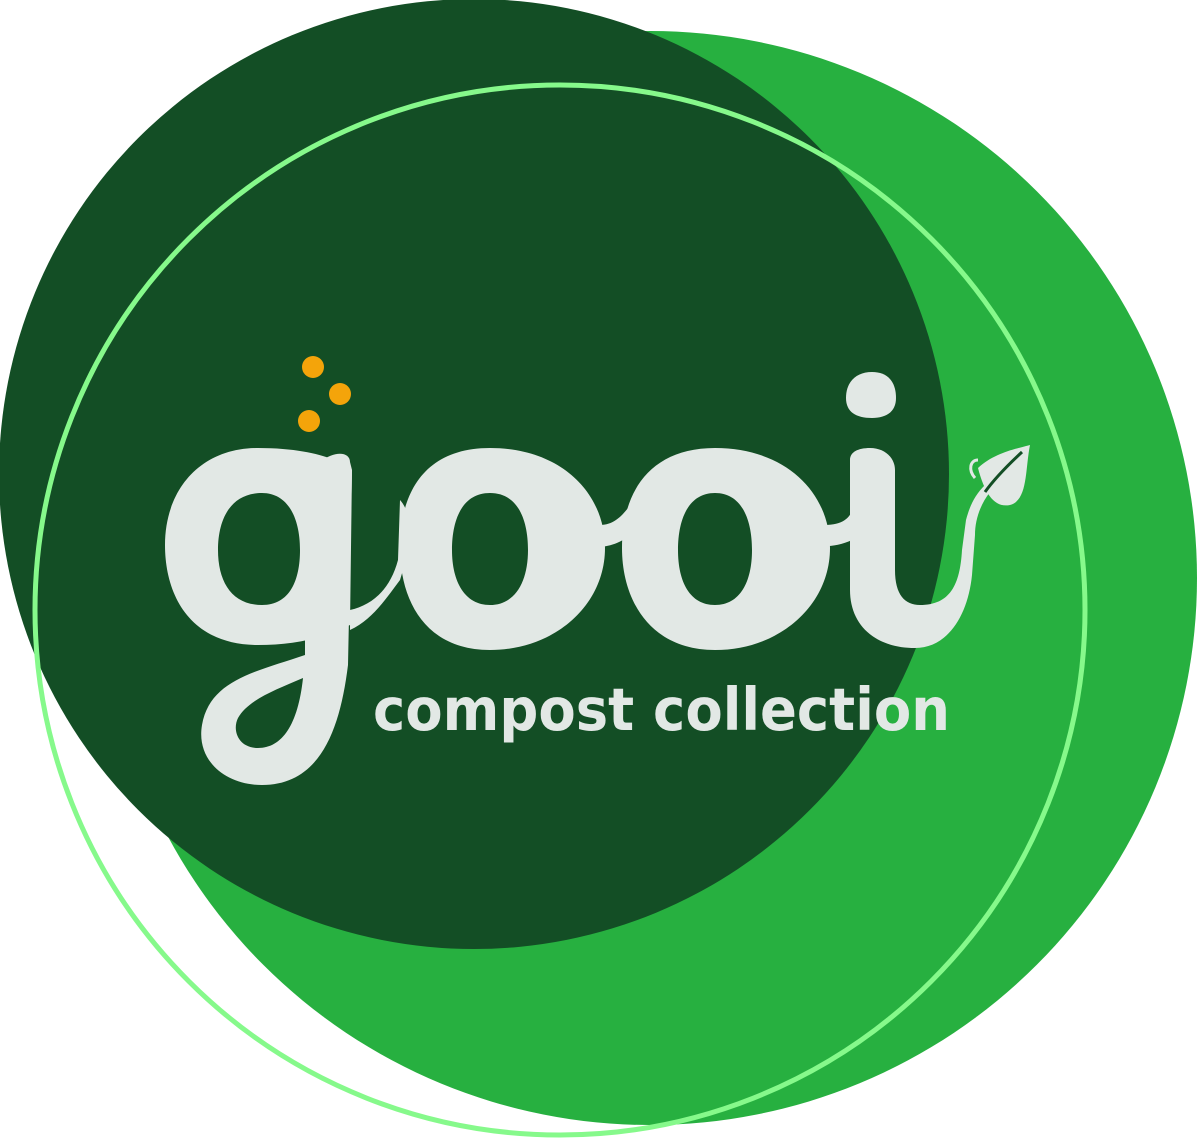  What do you see at coordinates (871, 395) in the screenshot?
I see `letter-i-dot` at bounding box center [871, 395].